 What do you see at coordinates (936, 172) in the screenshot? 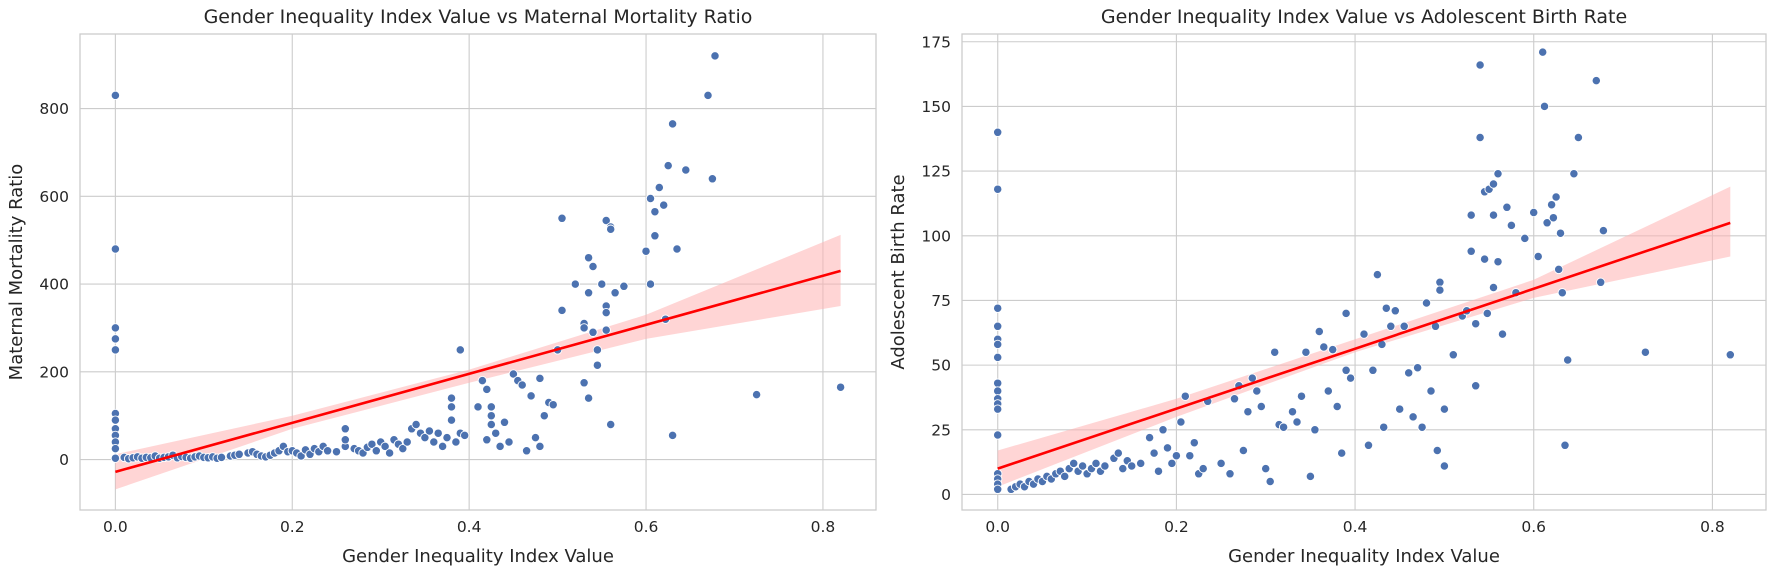
I see `y-tick-label: 125` at bounding box center [936, 172].